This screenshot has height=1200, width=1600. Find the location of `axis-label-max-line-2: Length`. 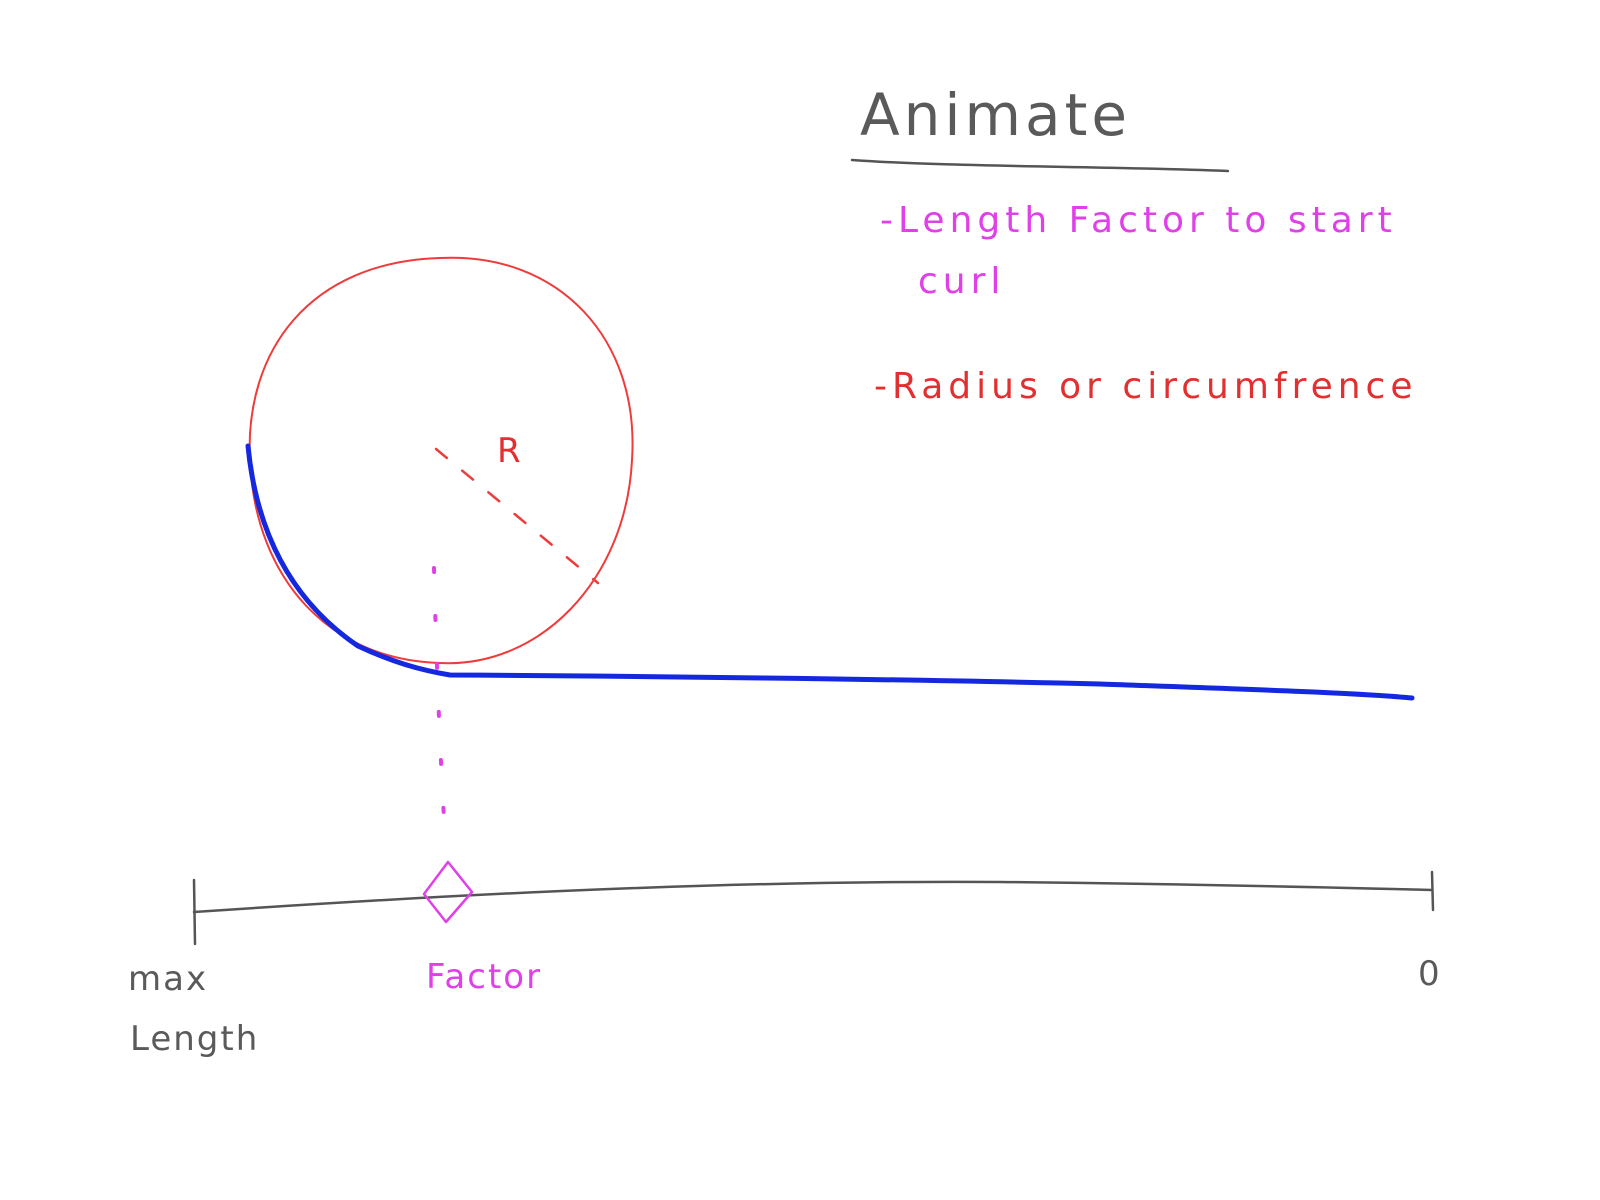

axis-label-max-line-2: Length is located at coordinates (194, 1039).